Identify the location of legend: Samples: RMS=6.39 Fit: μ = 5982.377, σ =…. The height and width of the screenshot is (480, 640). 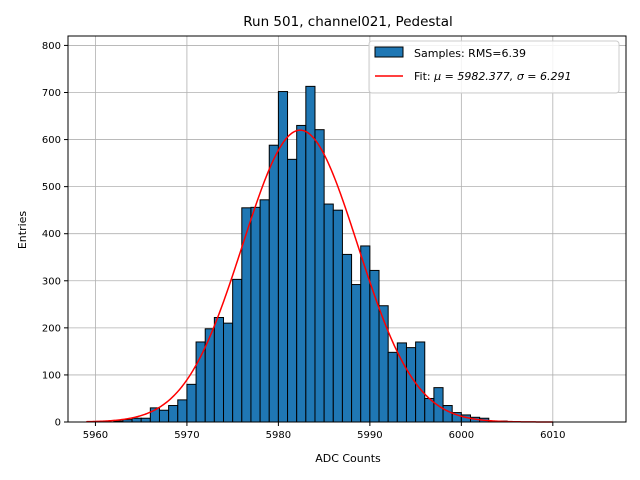
(494, 67).